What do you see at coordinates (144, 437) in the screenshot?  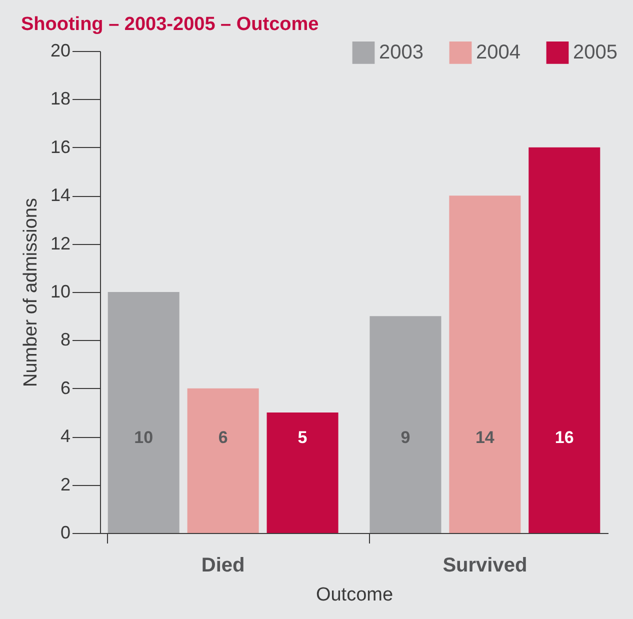 I see `data-label: 10` at bounding box center [144, 437].